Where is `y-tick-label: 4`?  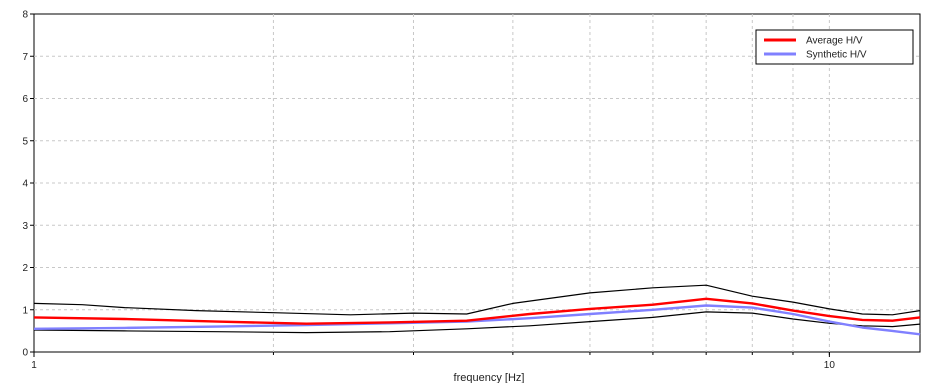 y-tick-label: 4 is located at coordinates (25, 184).